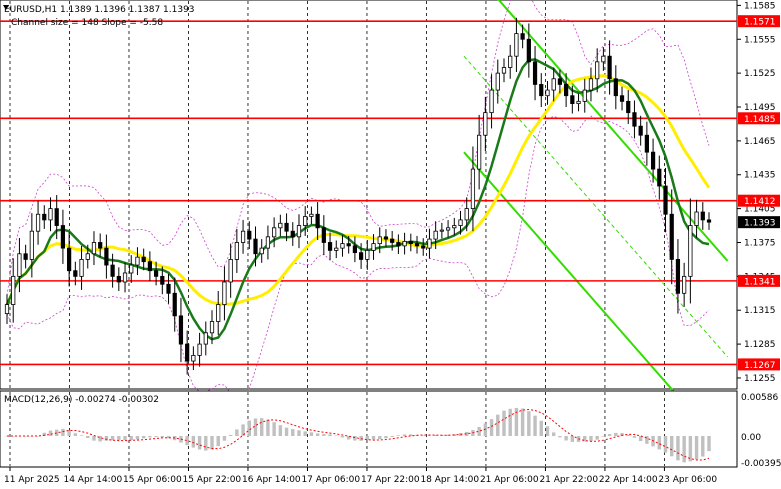 This screenshot has width=781, height=489. I want to click on y-tick-label: 1.1495, so click(760, 108).